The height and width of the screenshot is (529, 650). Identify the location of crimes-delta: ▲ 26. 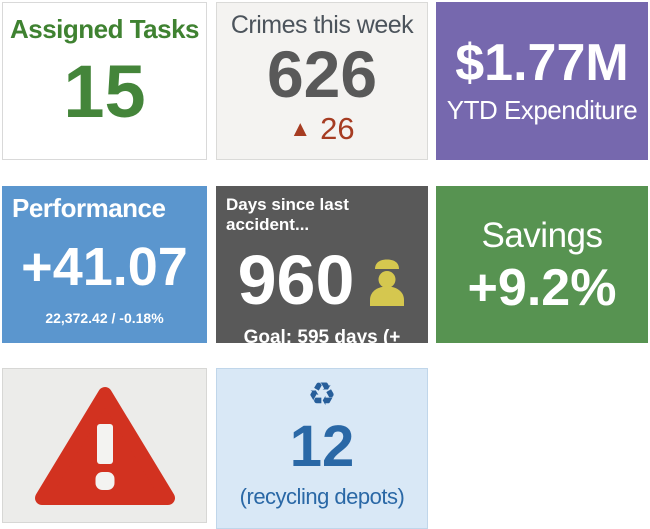
(321, 128).